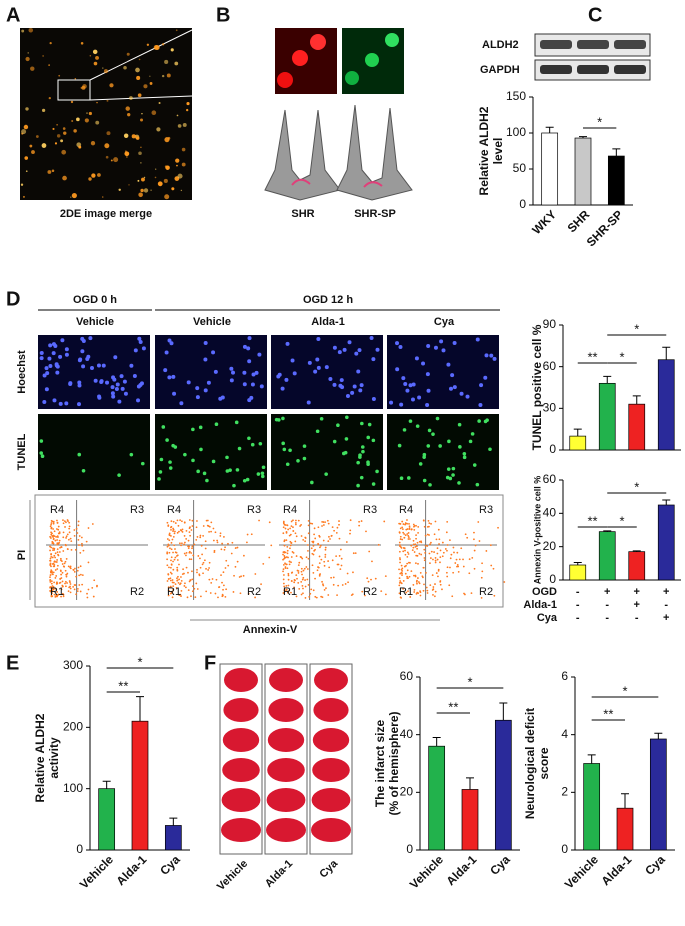 This screenshot has width=685, height=926. Describe the element at coordinates (666, 353) in the screenshot. I see `error-bar` at that location.